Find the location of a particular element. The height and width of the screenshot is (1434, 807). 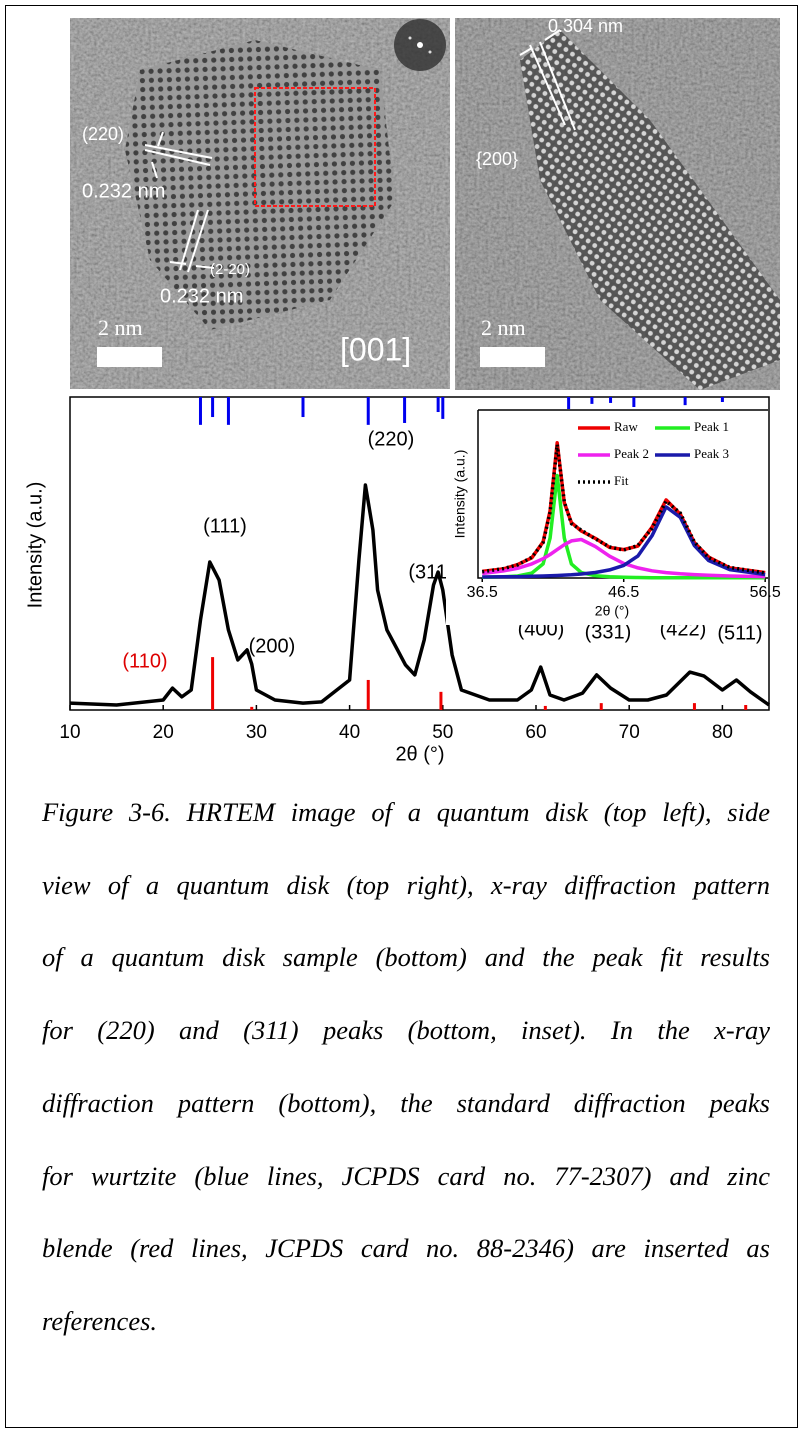

peak-label: (220) is located at coordinates (391, 439).